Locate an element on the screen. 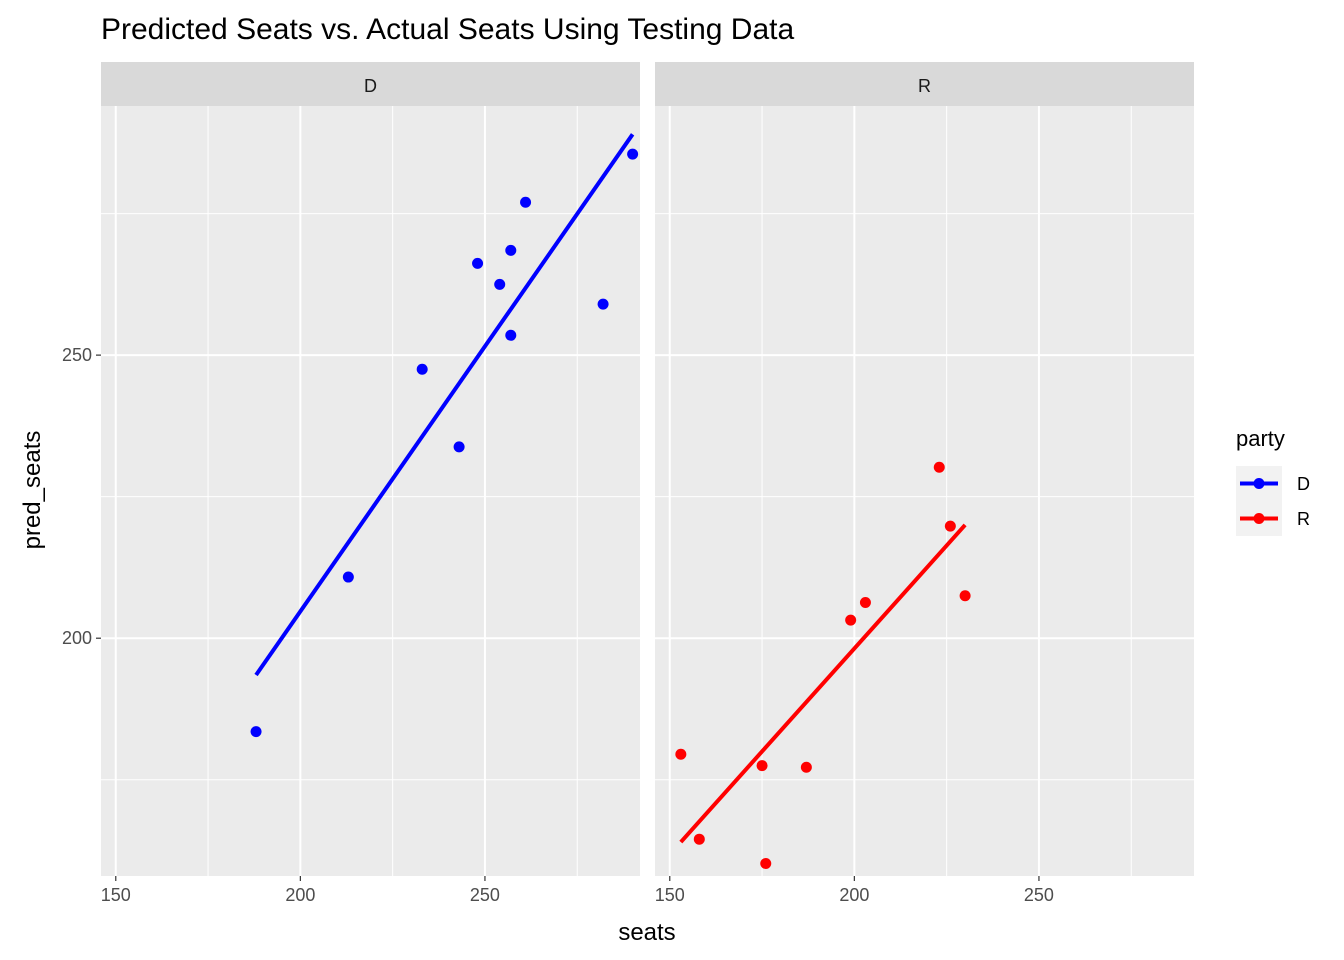  legend-key-point-D is located at coordinates (1259, 483).